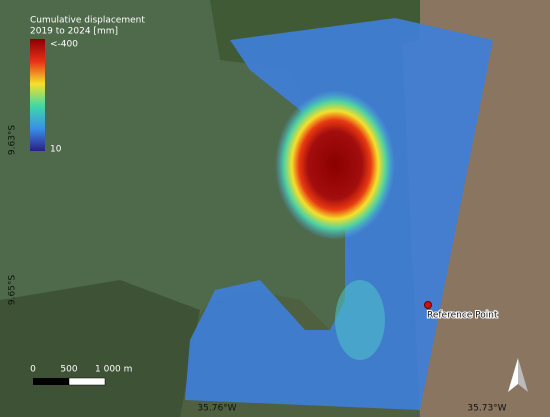 This screenshot has height=417, width=550. Describe the element at coordinates (64, 45) in the screenshot. I see `legend-max: <-400` at that location.